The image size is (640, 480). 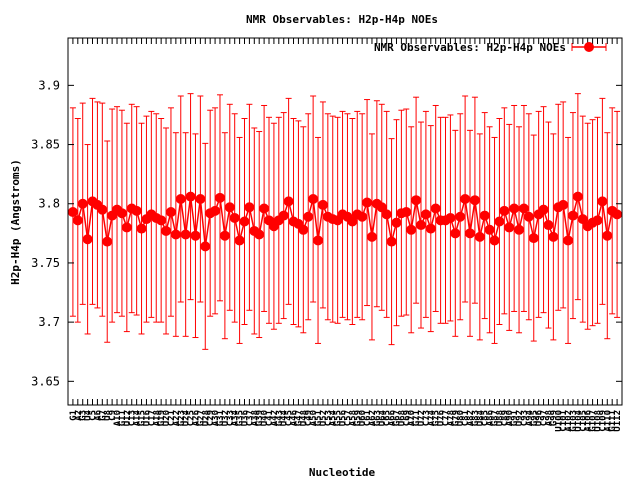 What do you see at coordinates (437, 418) in the screenshot?
I see `x-tick-label: G75` at bounding box center [437, 418].